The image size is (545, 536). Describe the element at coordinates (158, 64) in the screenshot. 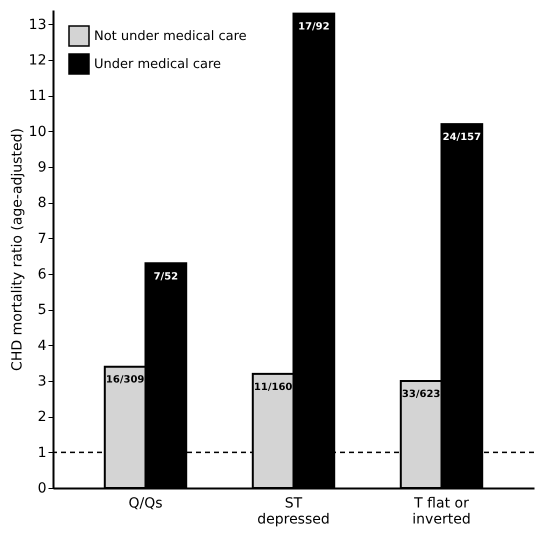

I see `legend-label: Under medical care` at that location.